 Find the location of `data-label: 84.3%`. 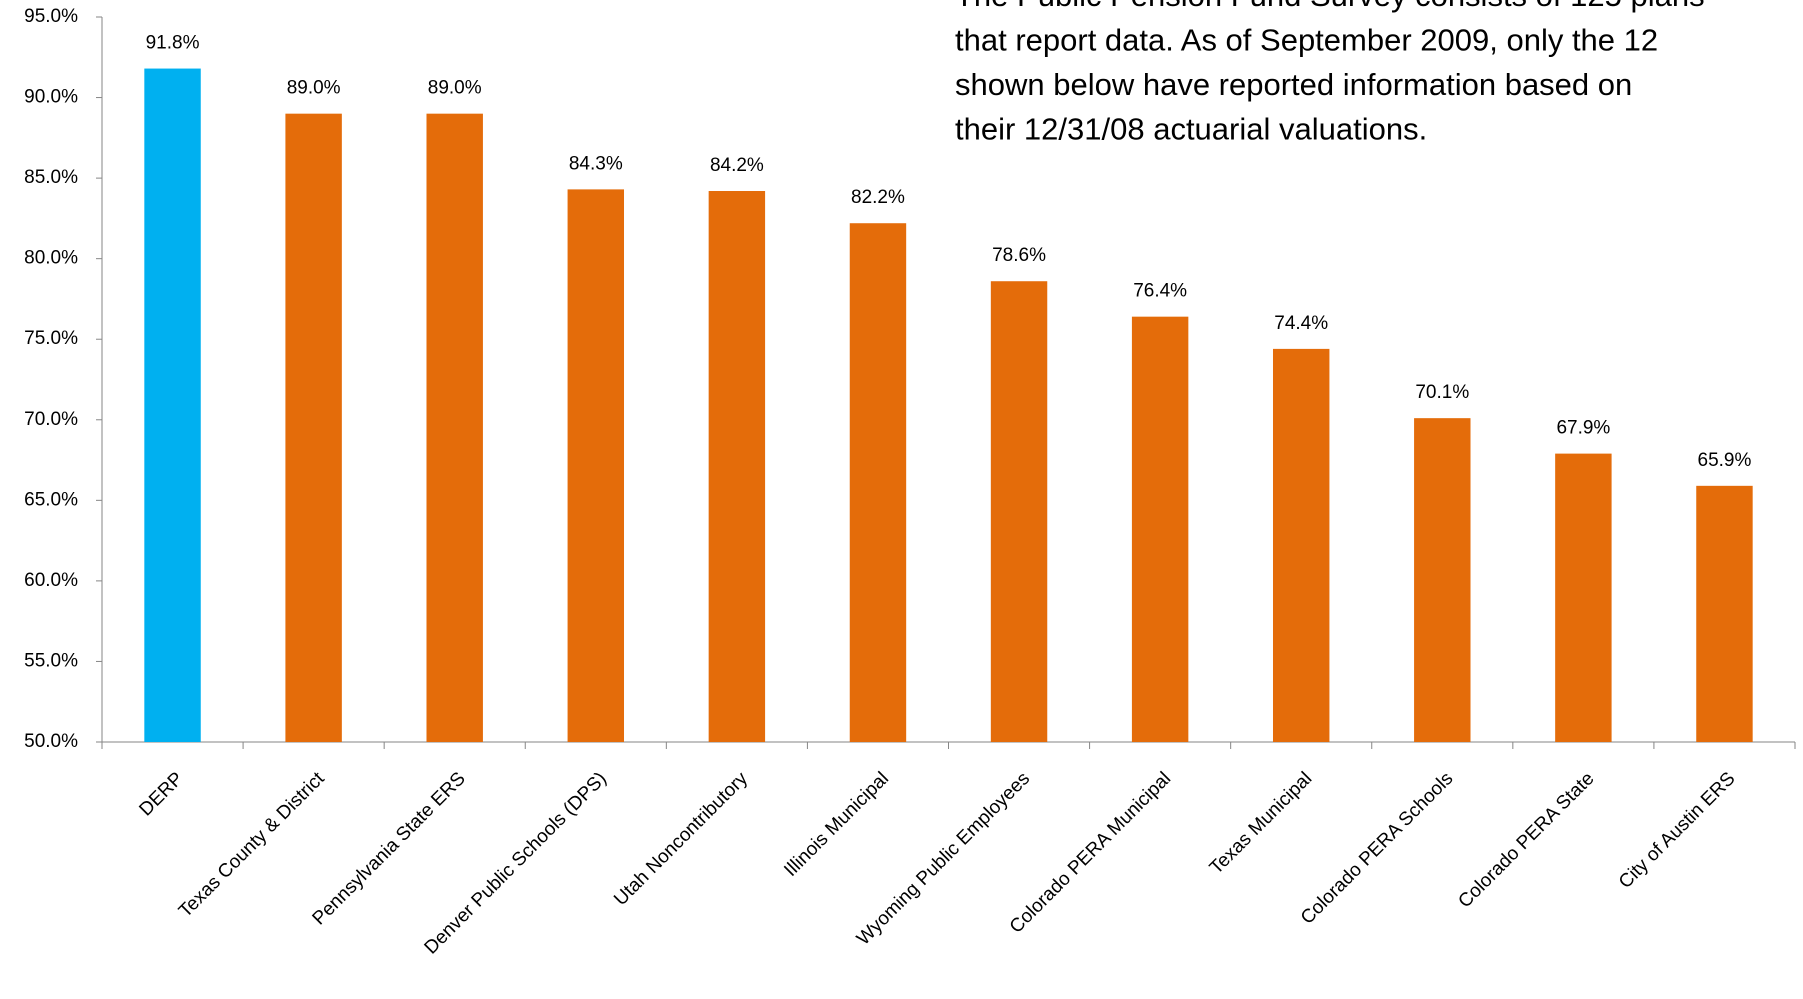

data-label: 84.3% is located at coordinates (596, 163).